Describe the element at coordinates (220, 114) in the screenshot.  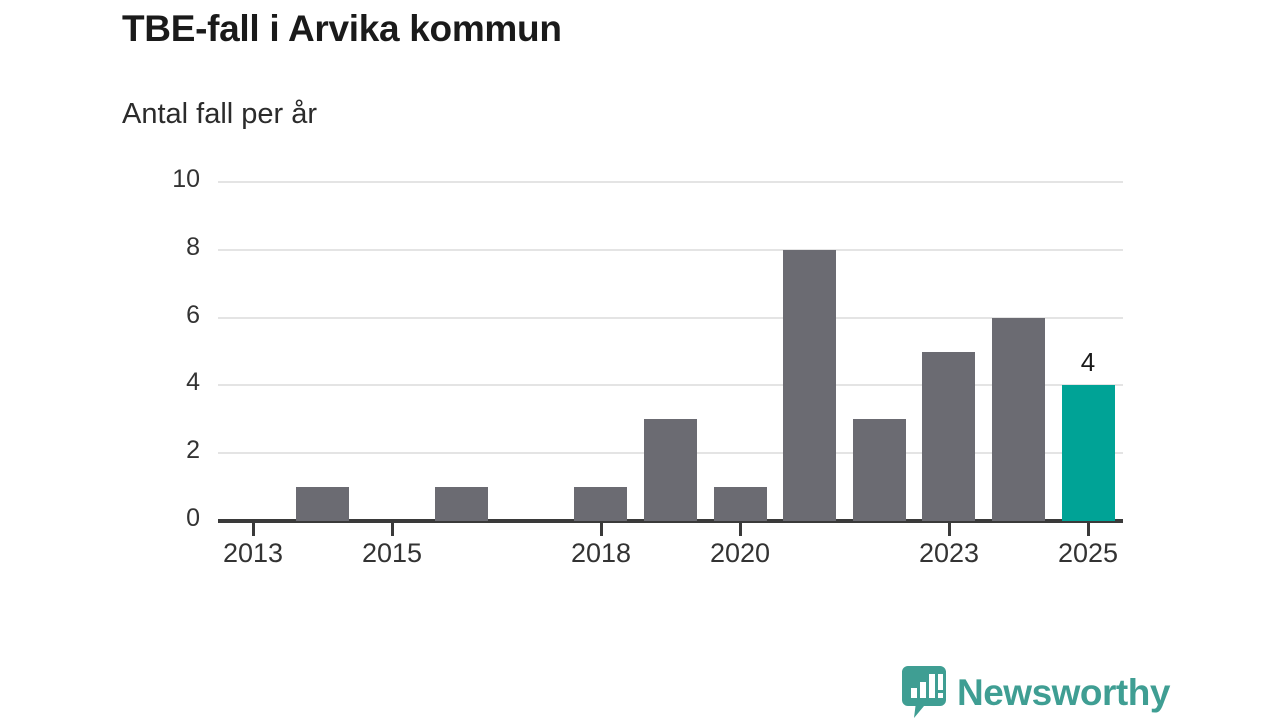
I see `chart-subtitle: Antal fall per år` at that location.